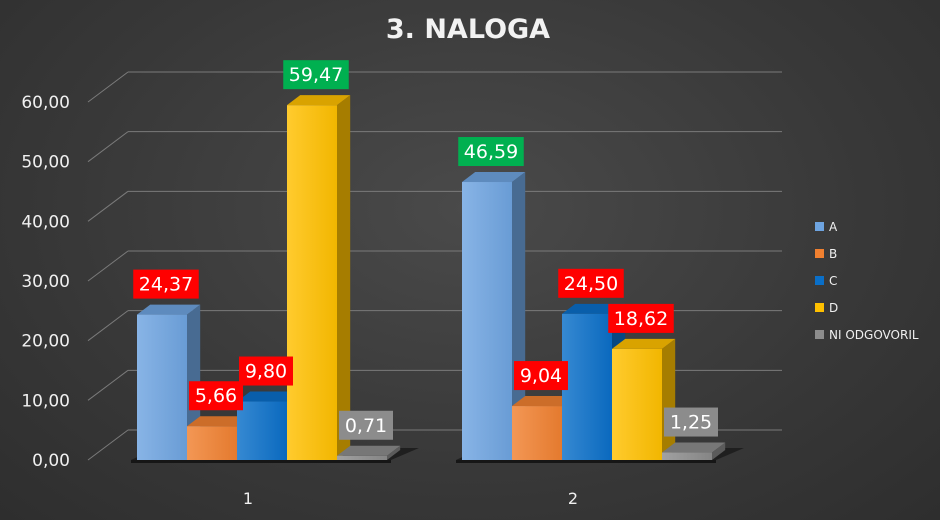  I want to click on y-tick-label: 30,00, so click(45, 282).